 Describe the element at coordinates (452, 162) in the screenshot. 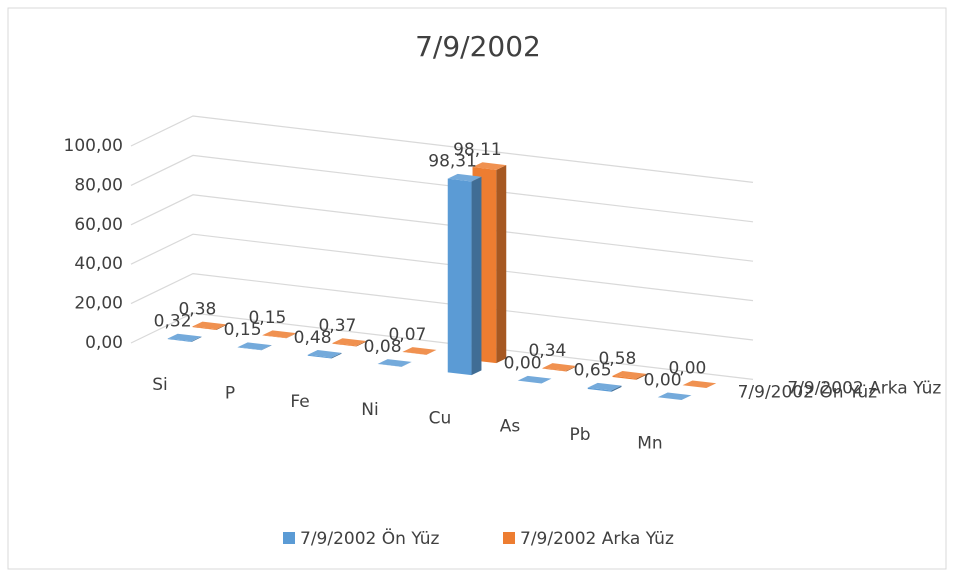

I see `data-label: 98,31` at that location.